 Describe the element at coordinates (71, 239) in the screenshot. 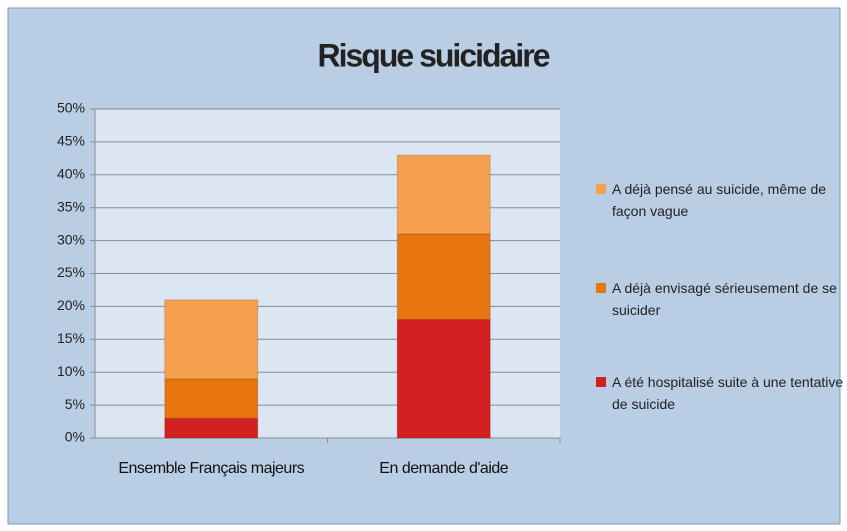

I see `y-tick-label: 30%` at that location.